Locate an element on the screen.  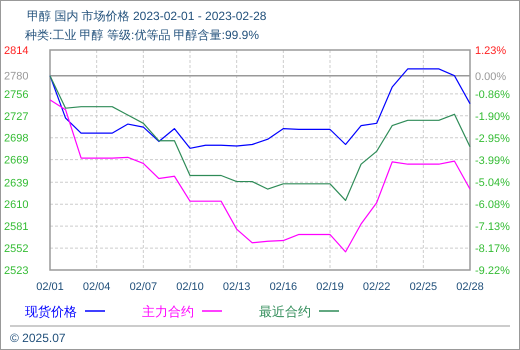
x-tick-label: 02/13 is located at coordinates (236, 287).